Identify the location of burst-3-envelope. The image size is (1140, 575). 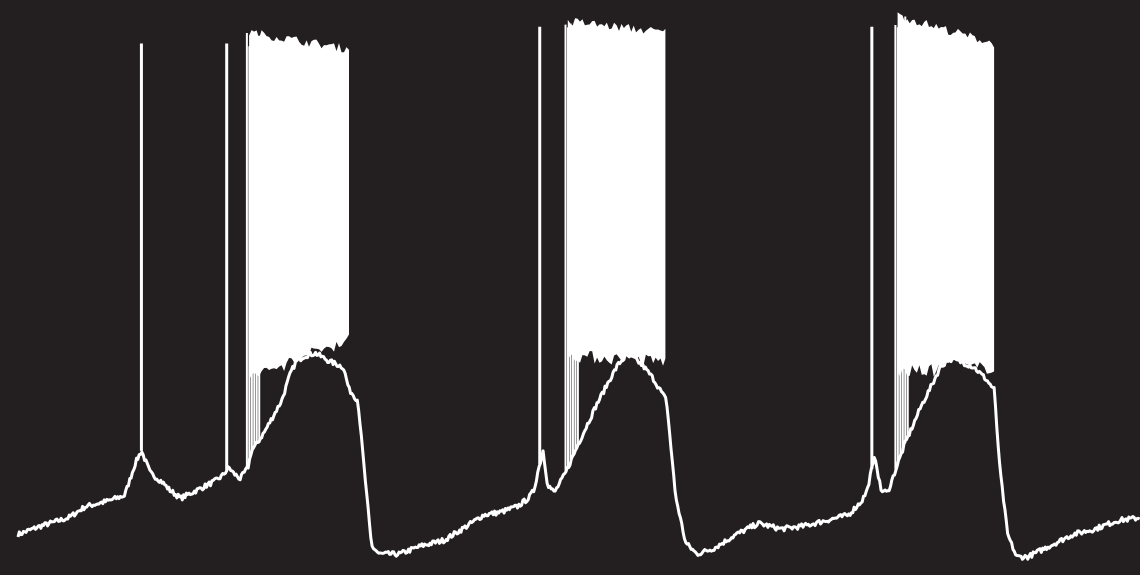
(946, 195).